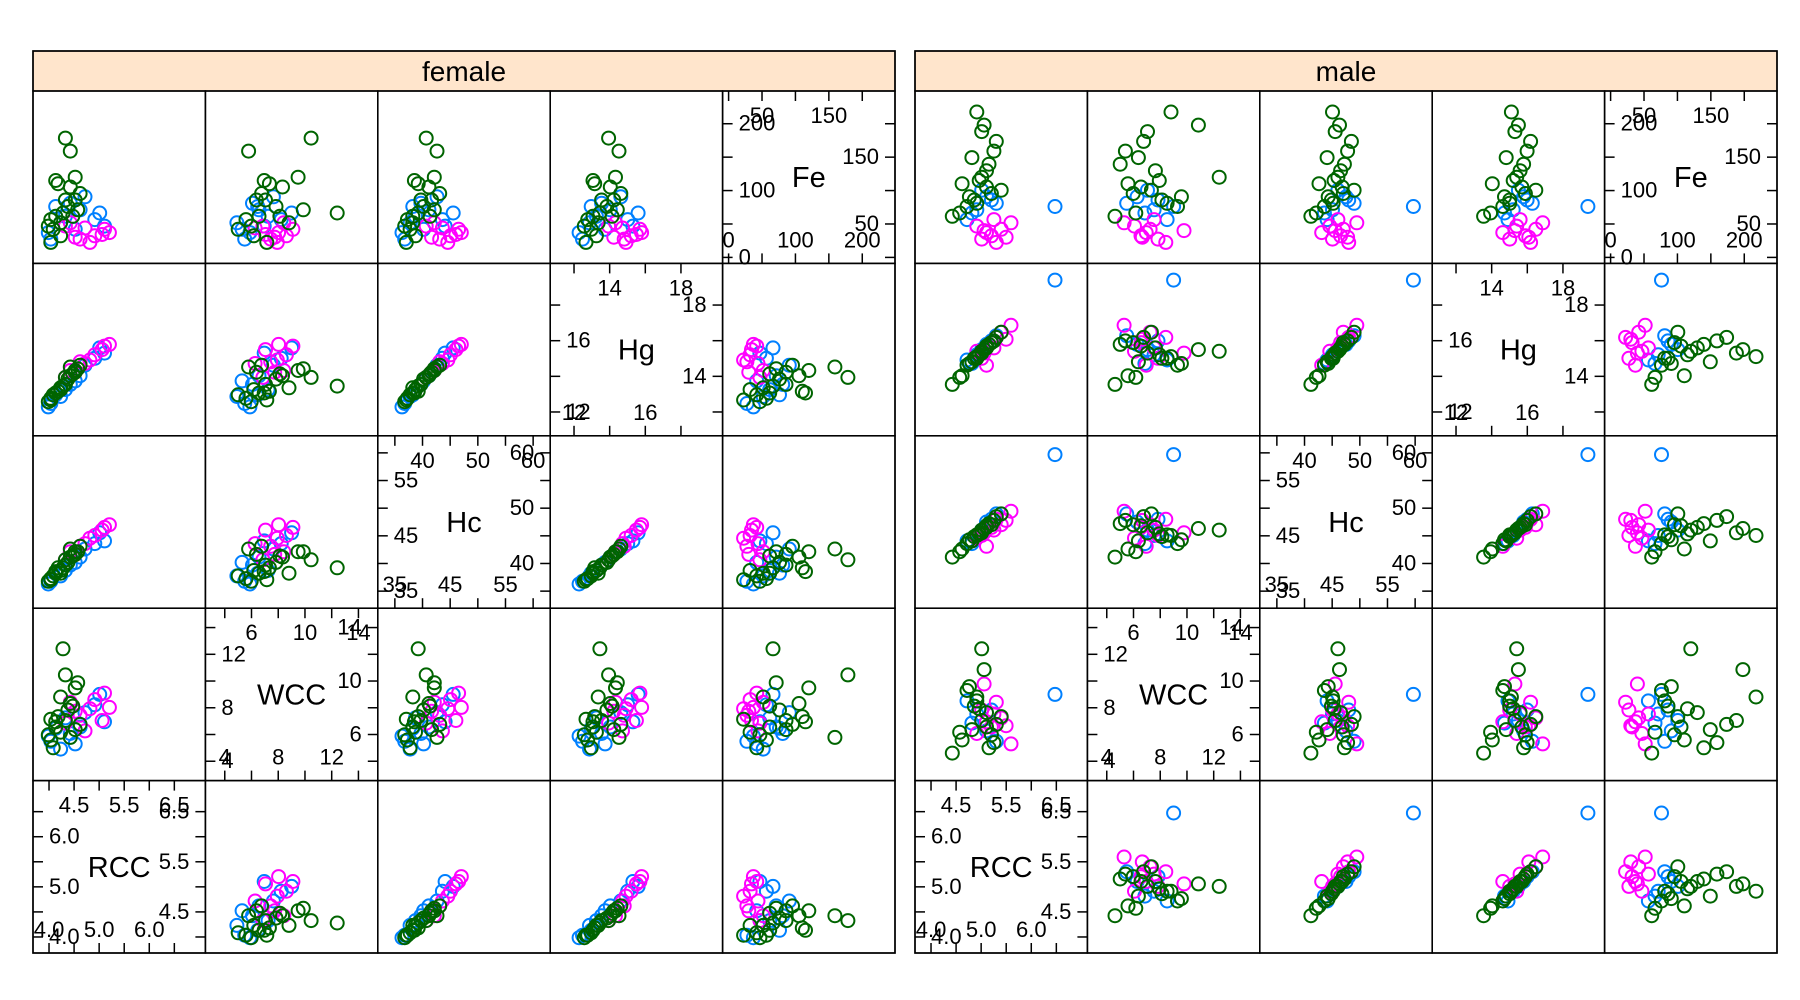  Describe the element at coordinates (1690, 694) in the screenshot. I see `cell-male-r3-c4` at that location.